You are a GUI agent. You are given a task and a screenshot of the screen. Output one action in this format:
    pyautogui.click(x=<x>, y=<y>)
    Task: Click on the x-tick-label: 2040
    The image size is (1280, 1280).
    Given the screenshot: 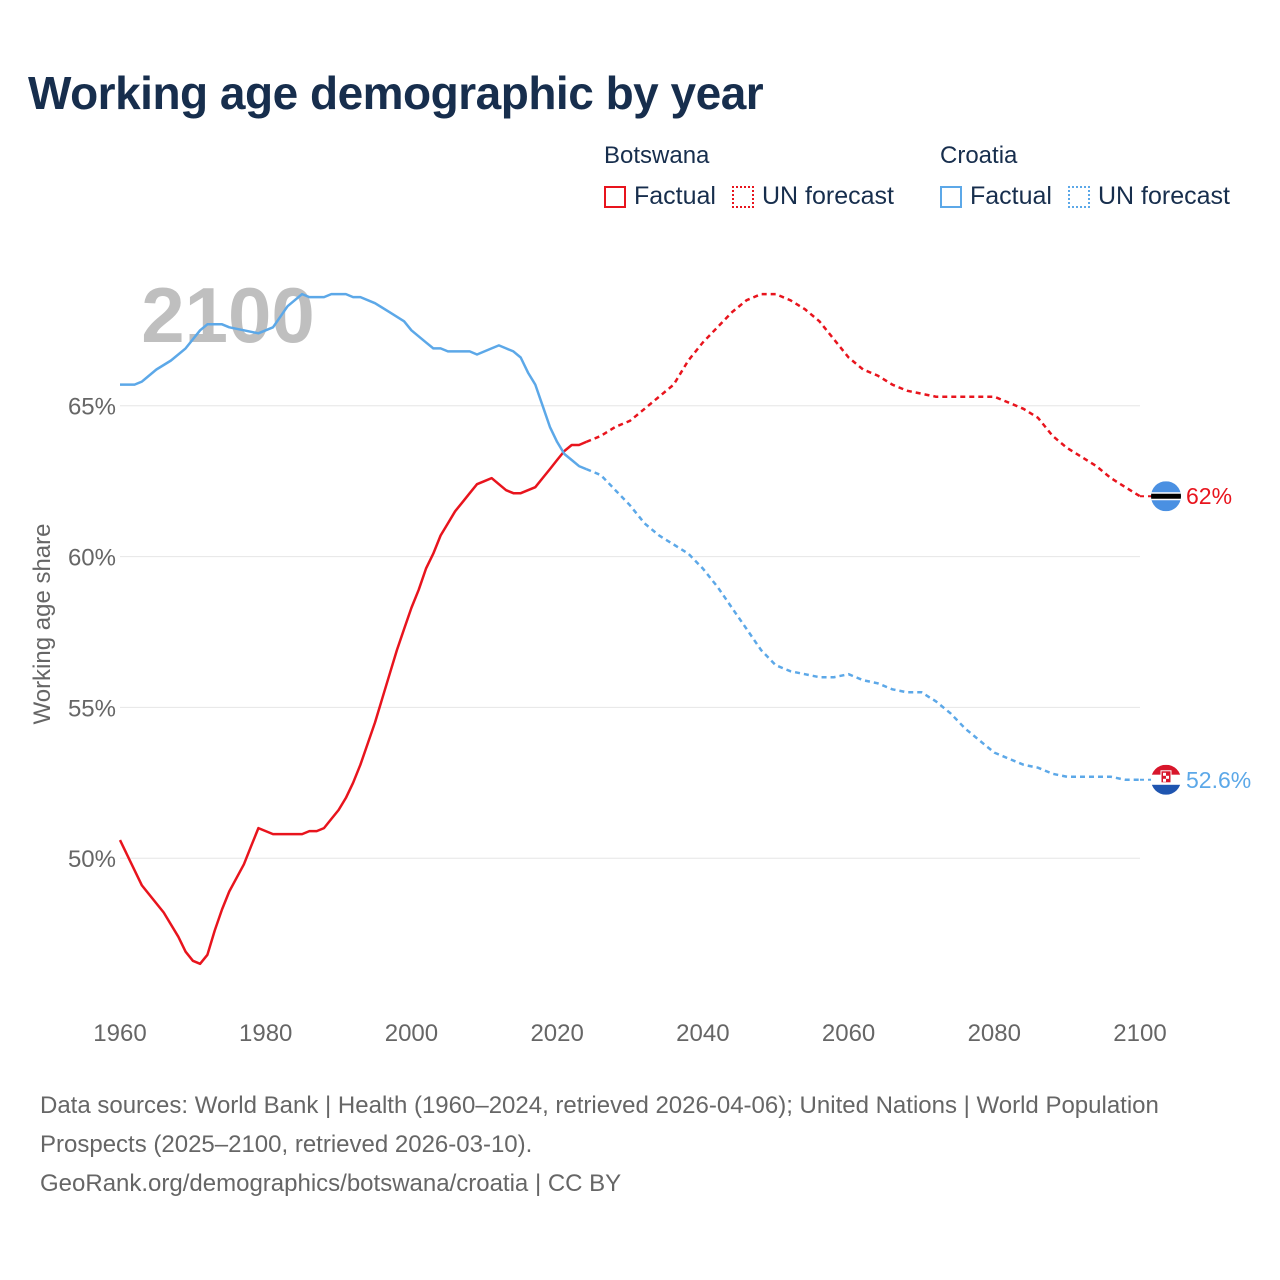 What is the action you would take?
    pyautogui.click(x=702, y=1033)
    